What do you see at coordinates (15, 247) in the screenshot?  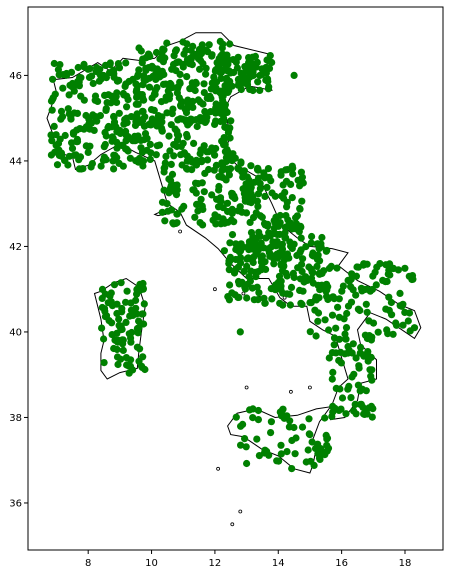 I see `y-tick-label: 42` at bounding box center [15, 247].